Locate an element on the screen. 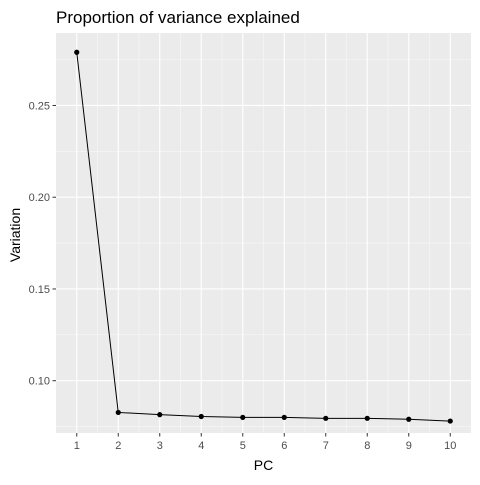 Image resolution: width=480 pixels, height=485 pixels. y-tick-label: 0.20 is located at coordinates (39, 198).